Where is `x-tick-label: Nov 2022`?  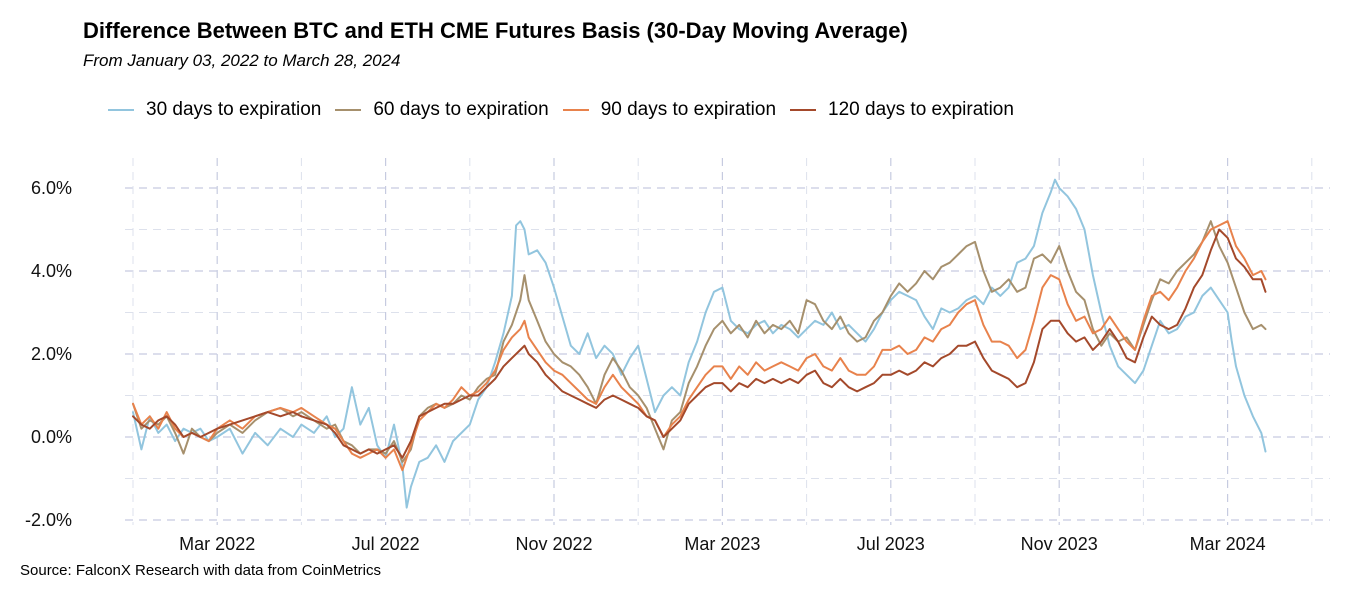 x-tick-label: Nov 2022 is located at coordinates (553, 544).